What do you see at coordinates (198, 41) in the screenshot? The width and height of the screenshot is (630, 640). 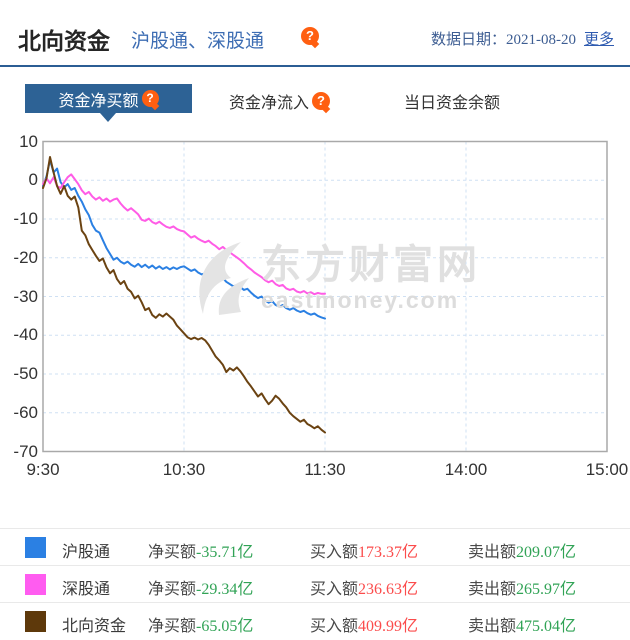 I see `page-subtitle: 沪股通、深股通` at bounding box center [198, 41].